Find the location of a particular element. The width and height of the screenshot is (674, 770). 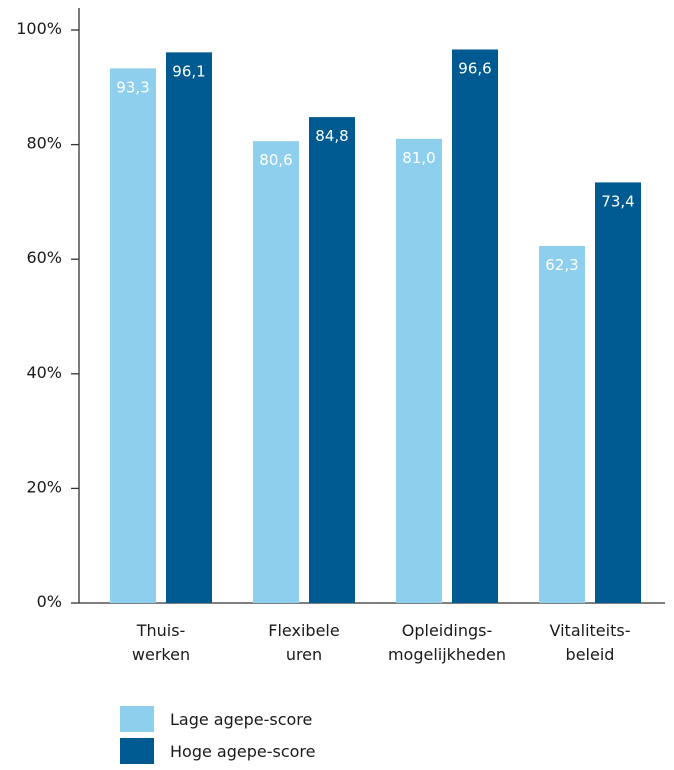

bar-value-label: 80,6 is located at coordinates (275, 160).